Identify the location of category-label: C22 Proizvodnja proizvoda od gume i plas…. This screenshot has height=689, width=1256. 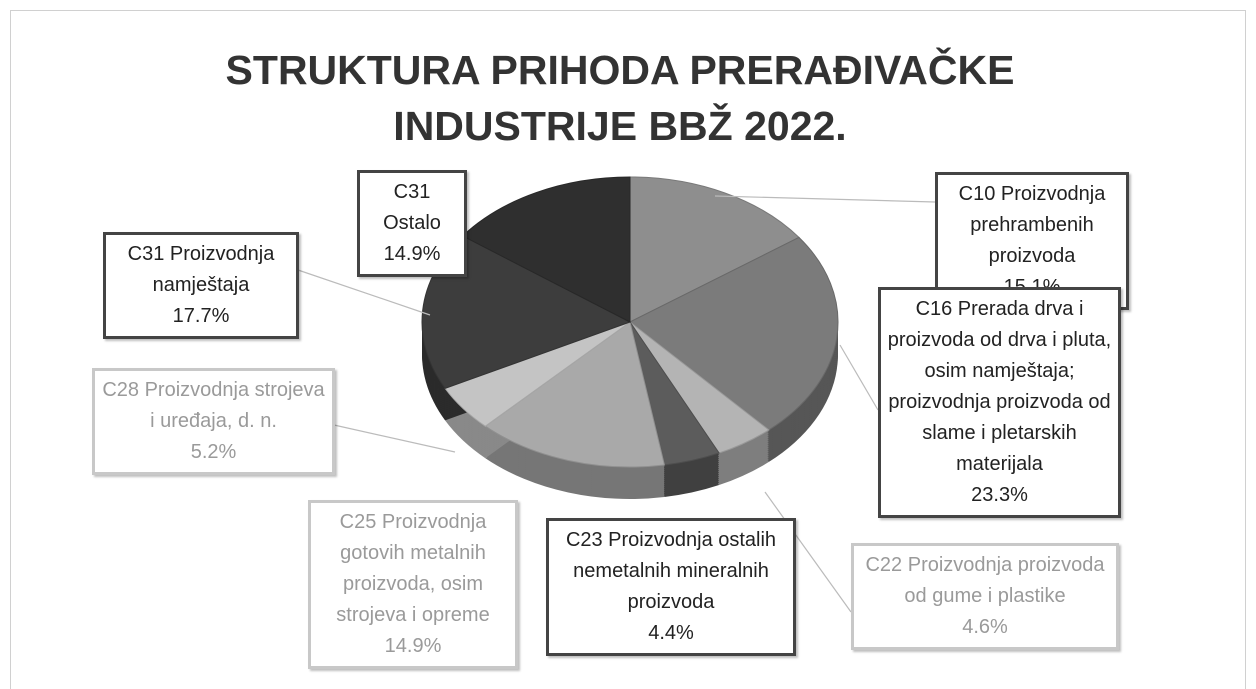
(985, 580).